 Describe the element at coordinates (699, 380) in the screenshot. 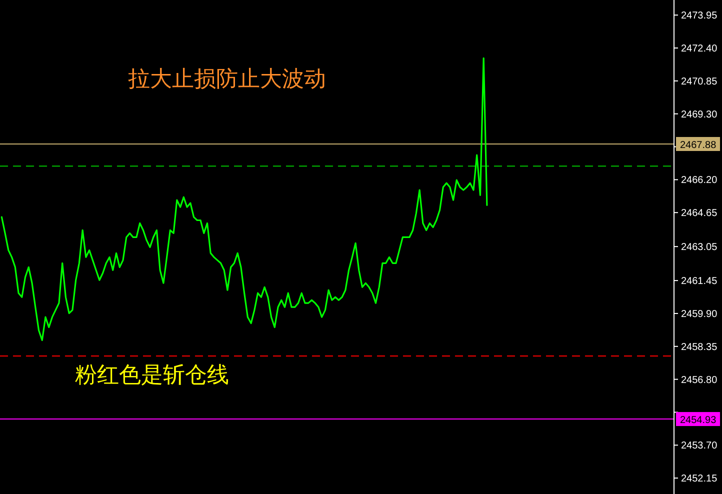

I see `y-tick-label: 2456.80` at that location.